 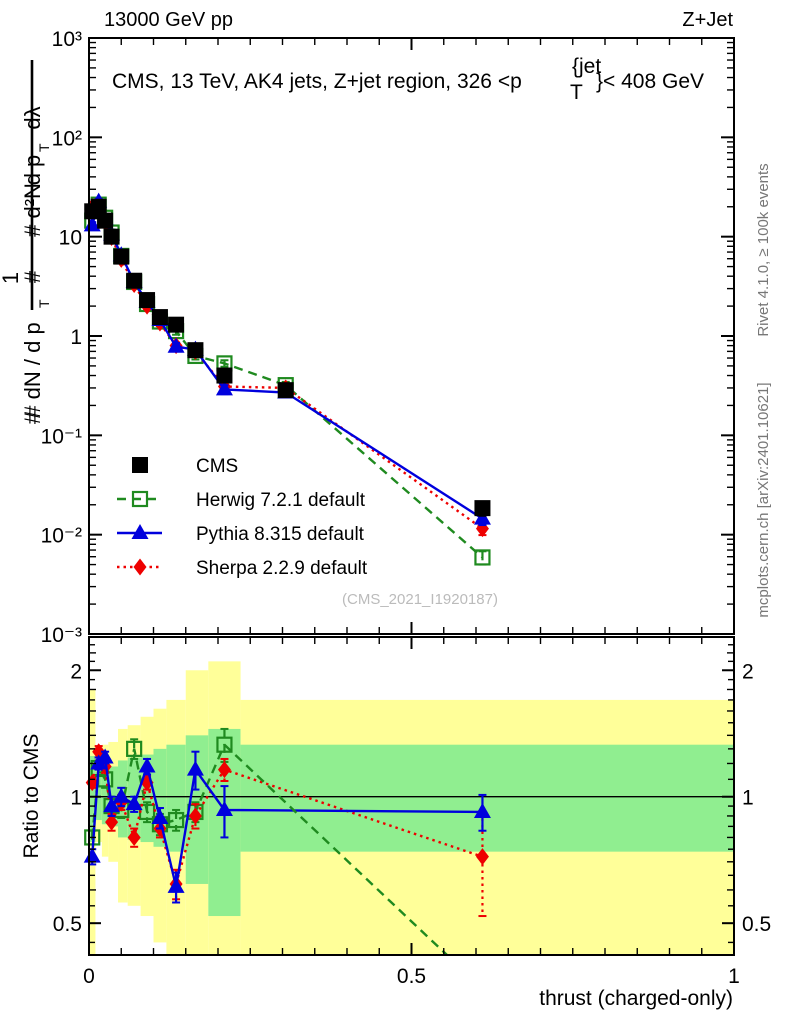 What do you see at coordinates (748, 671) in the screenshot?
I see `ratio-ytick-label-right-0: 2` at bounding box center [748, 671].